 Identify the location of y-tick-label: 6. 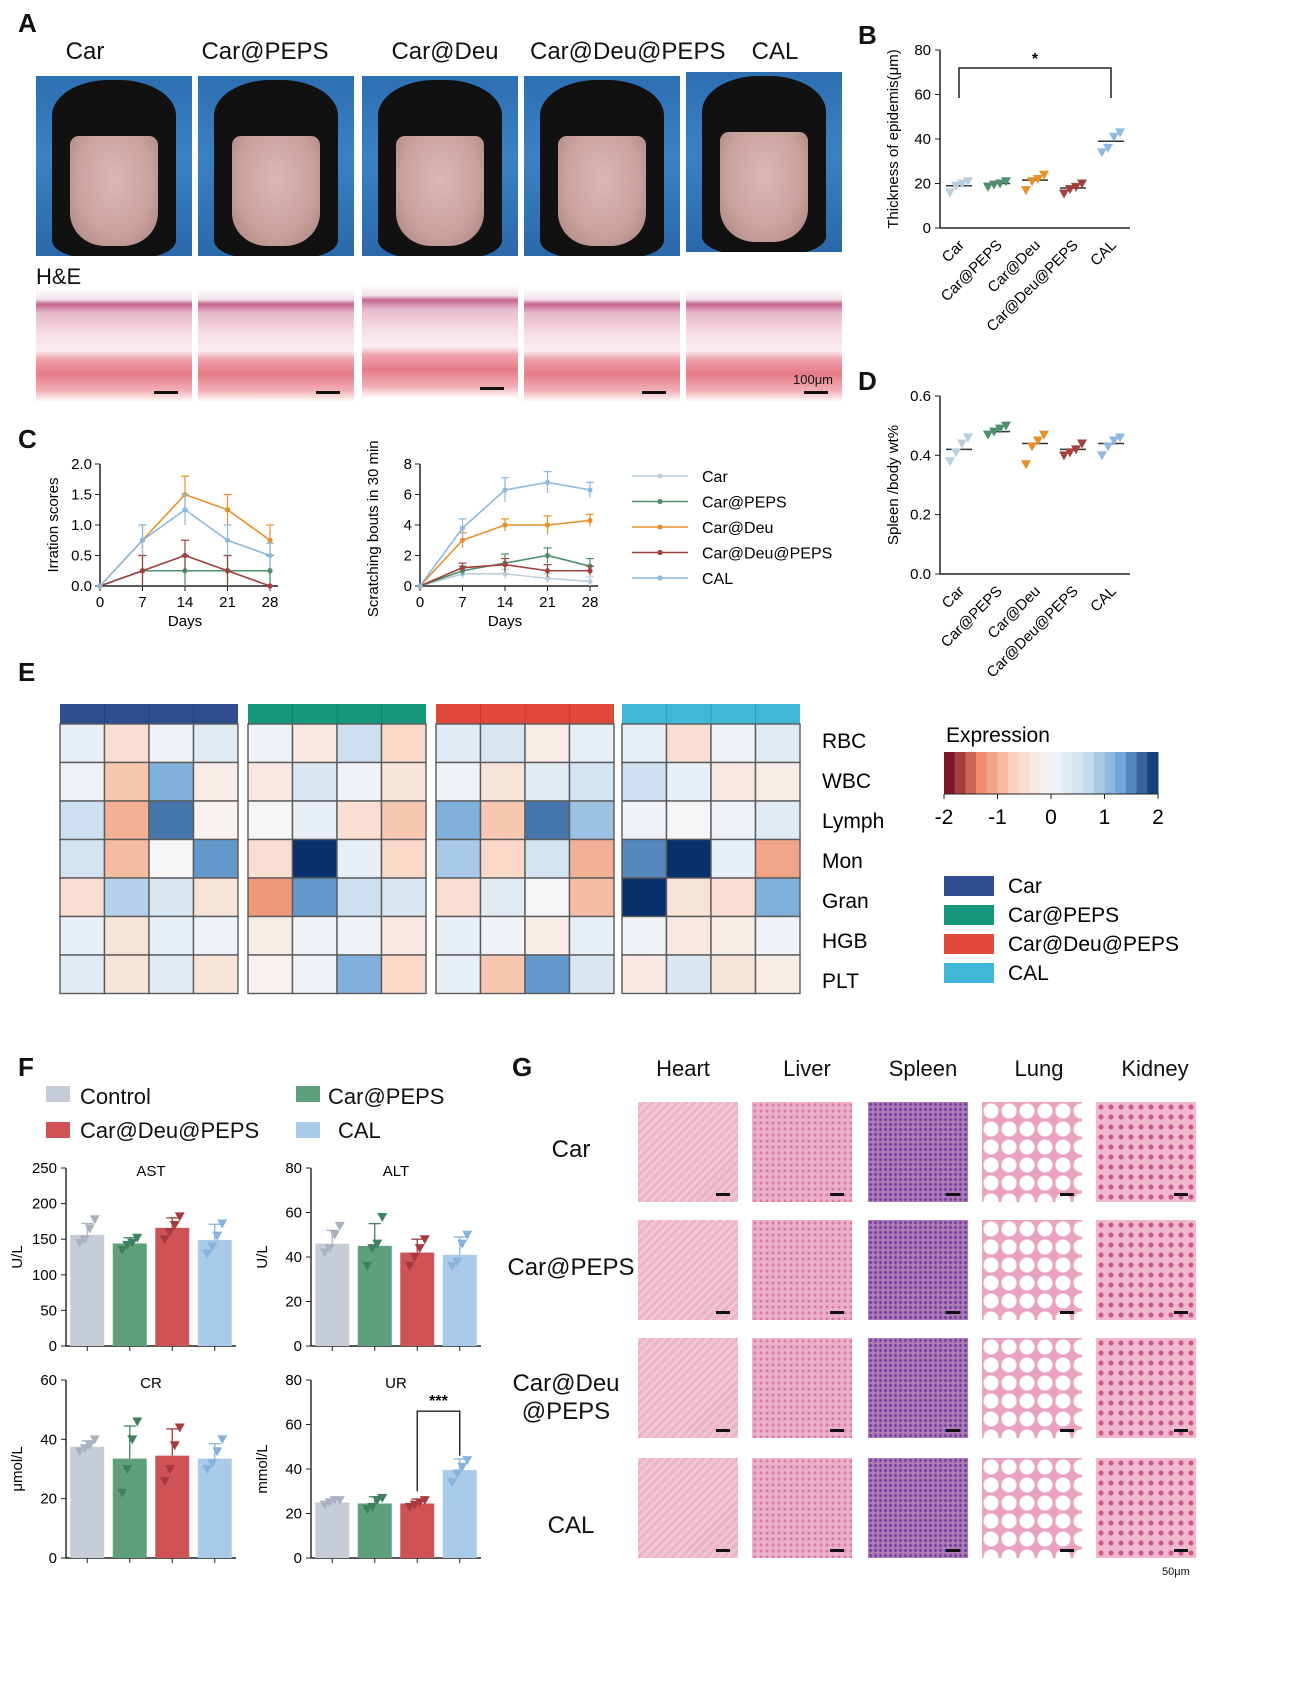
(408, 495).